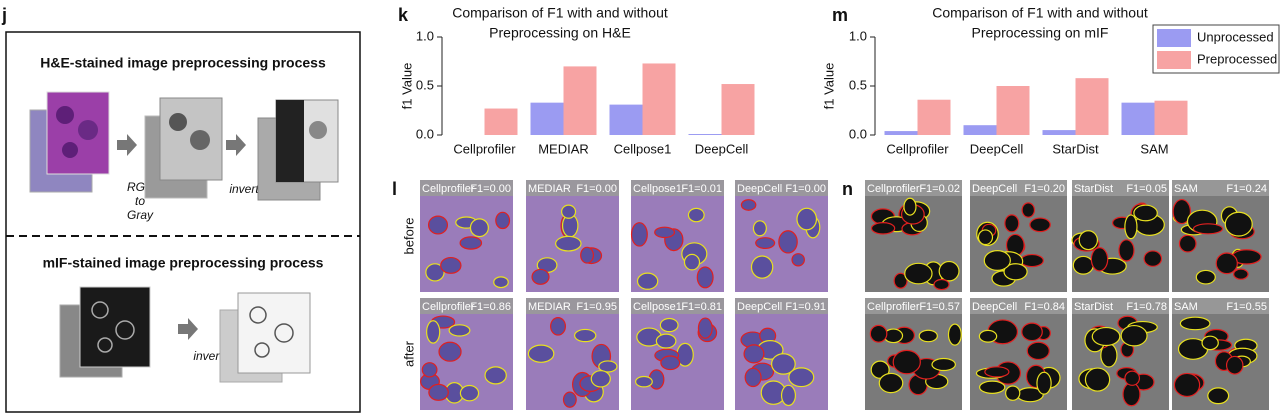  I want to click on panel-label: l, so click(394, 189).